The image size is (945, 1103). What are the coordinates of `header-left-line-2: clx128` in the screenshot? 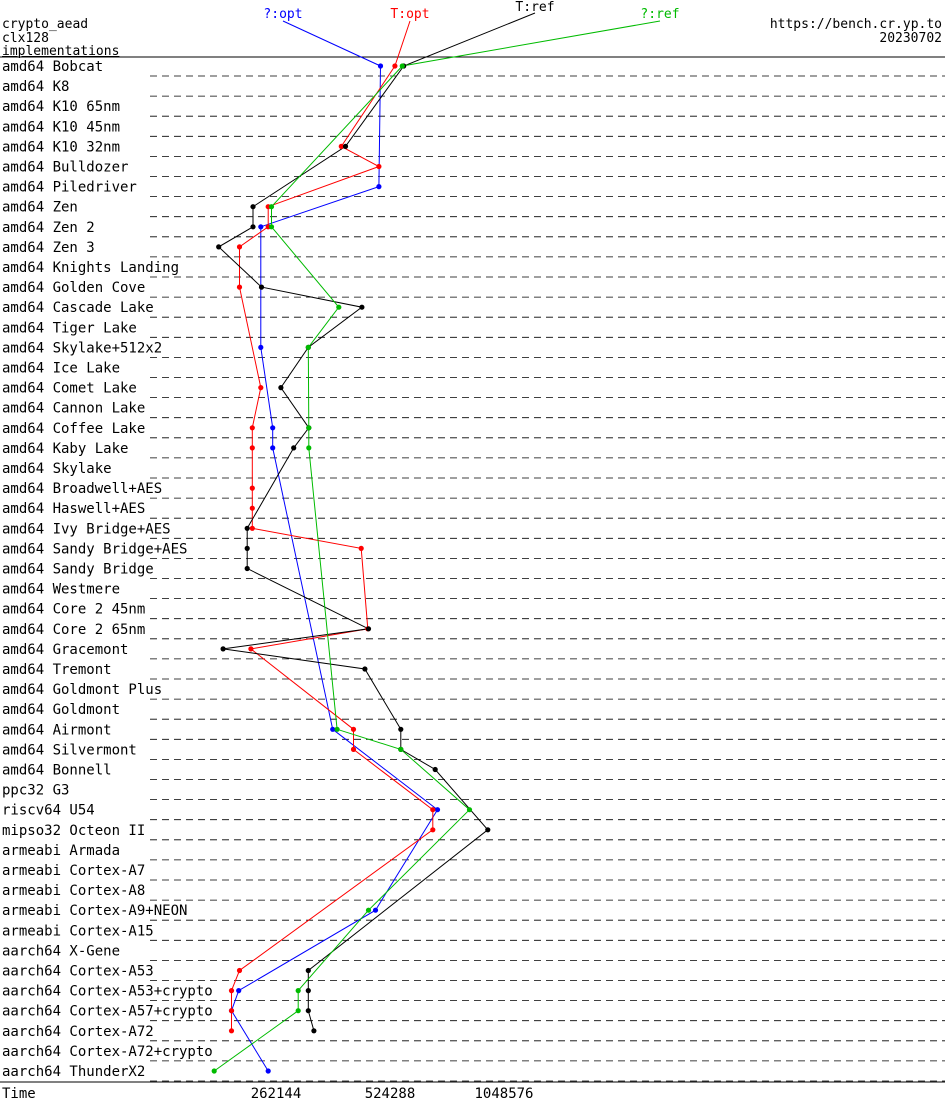 It's located at (25, 38).